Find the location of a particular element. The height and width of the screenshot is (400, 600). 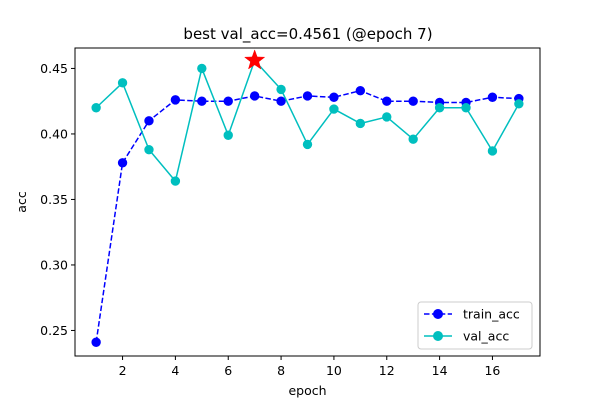

x-axis-label: epoch is located at coordinates (307, 390).